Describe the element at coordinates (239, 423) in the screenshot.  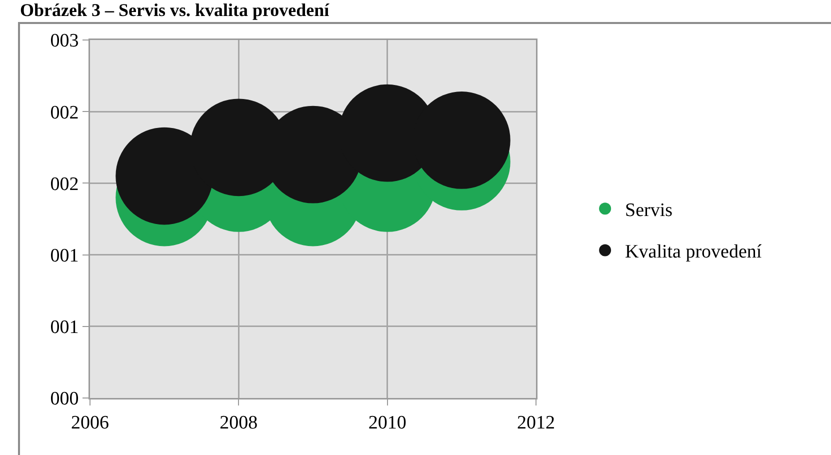
I see `x-tick-label: 2008` at that location.